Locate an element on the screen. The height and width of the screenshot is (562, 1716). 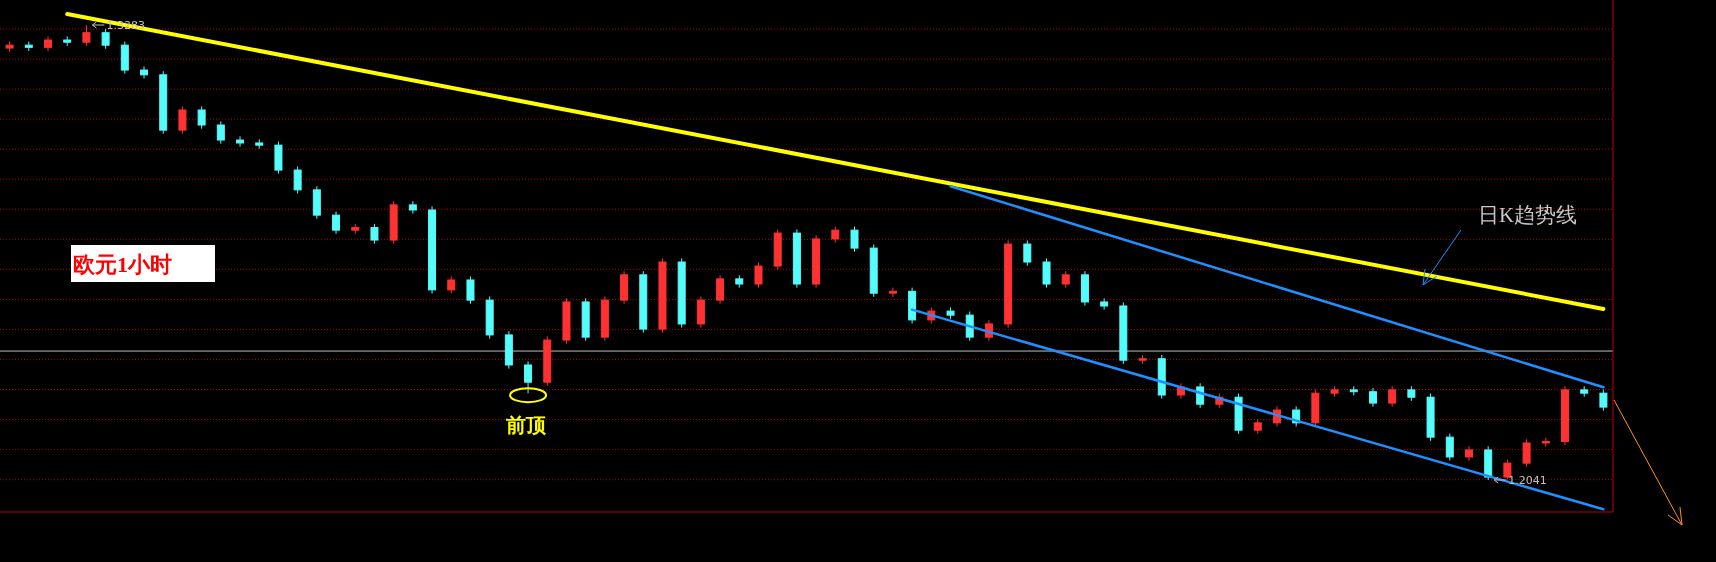
annotation: 1.2041 is located at coordinates (1527, 480).